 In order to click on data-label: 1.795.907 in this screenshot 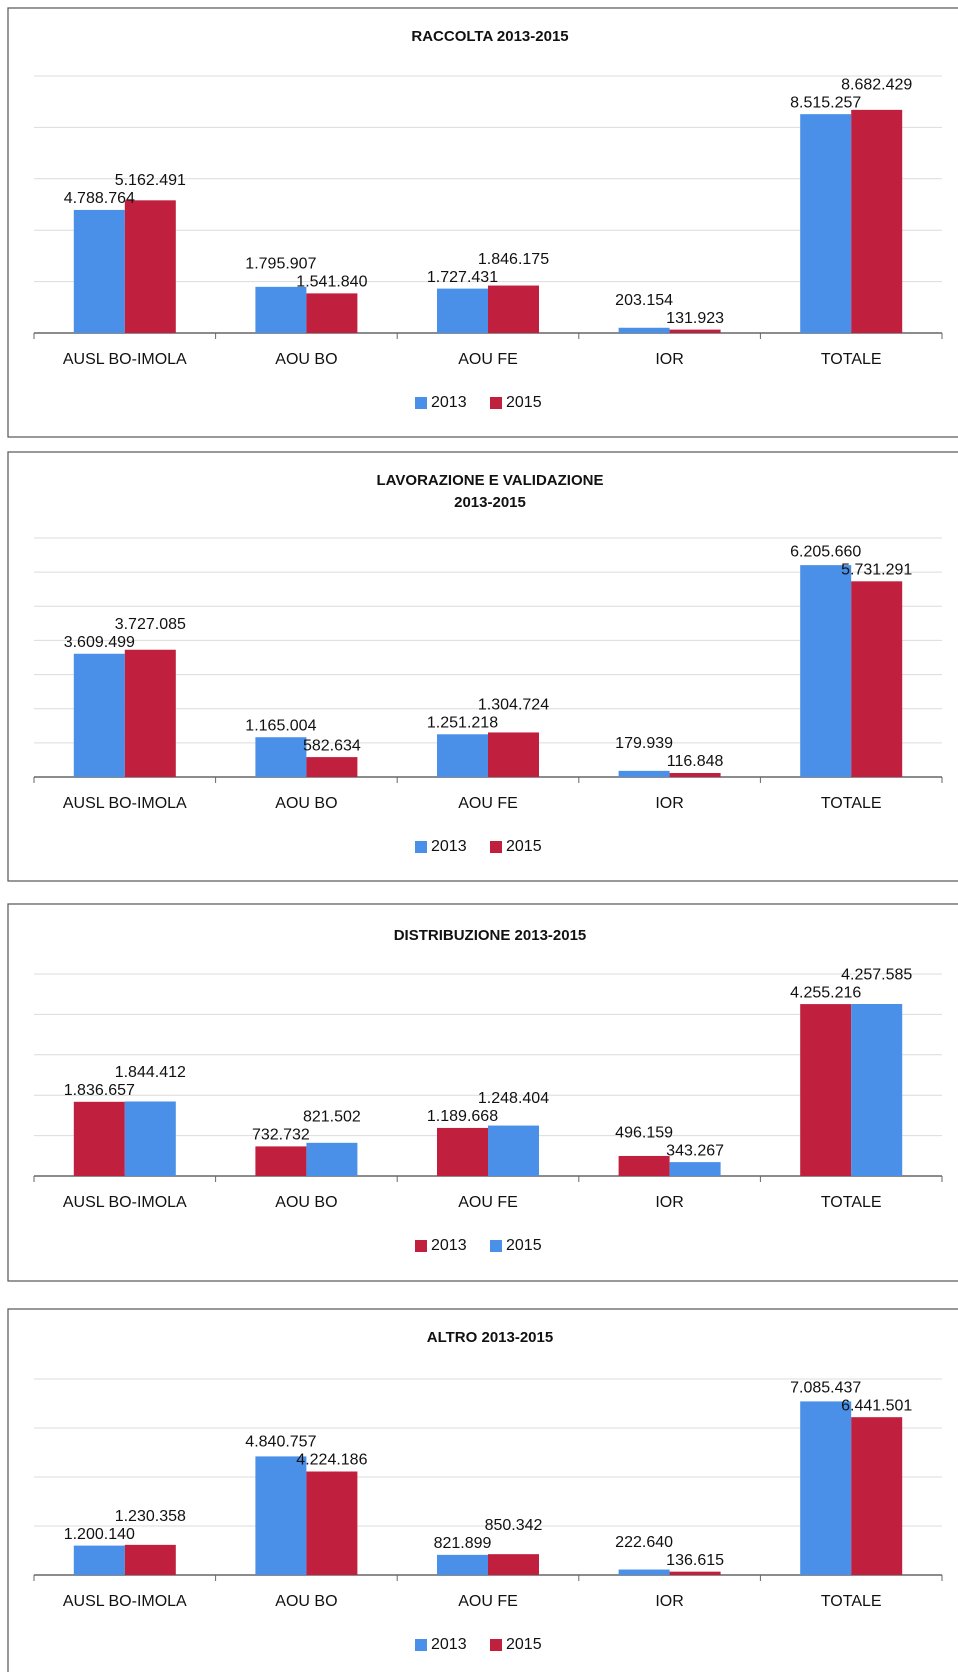, I will do `click(280, 264)`.